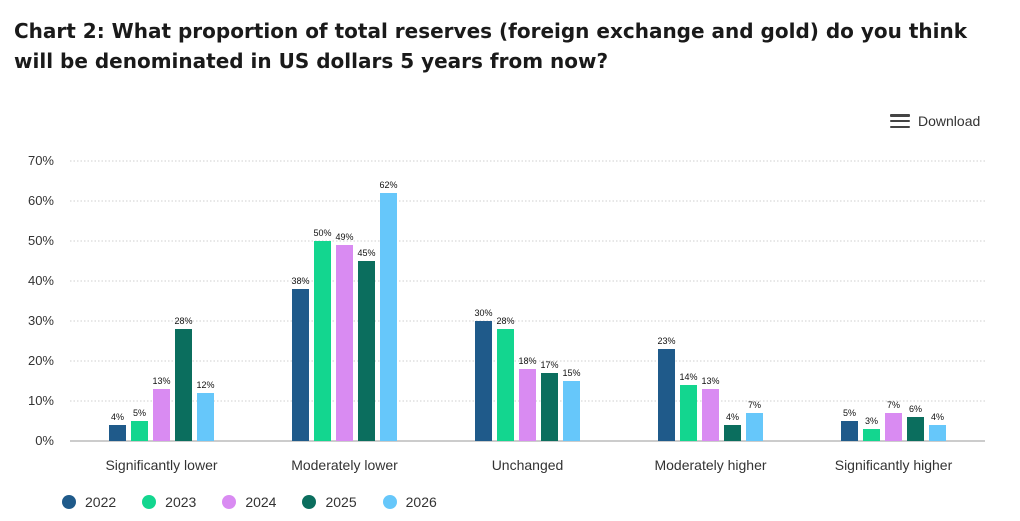 The width and height of the screenshot is (1020, 521). I want to click on data-label: 62%, so click(388, 185).